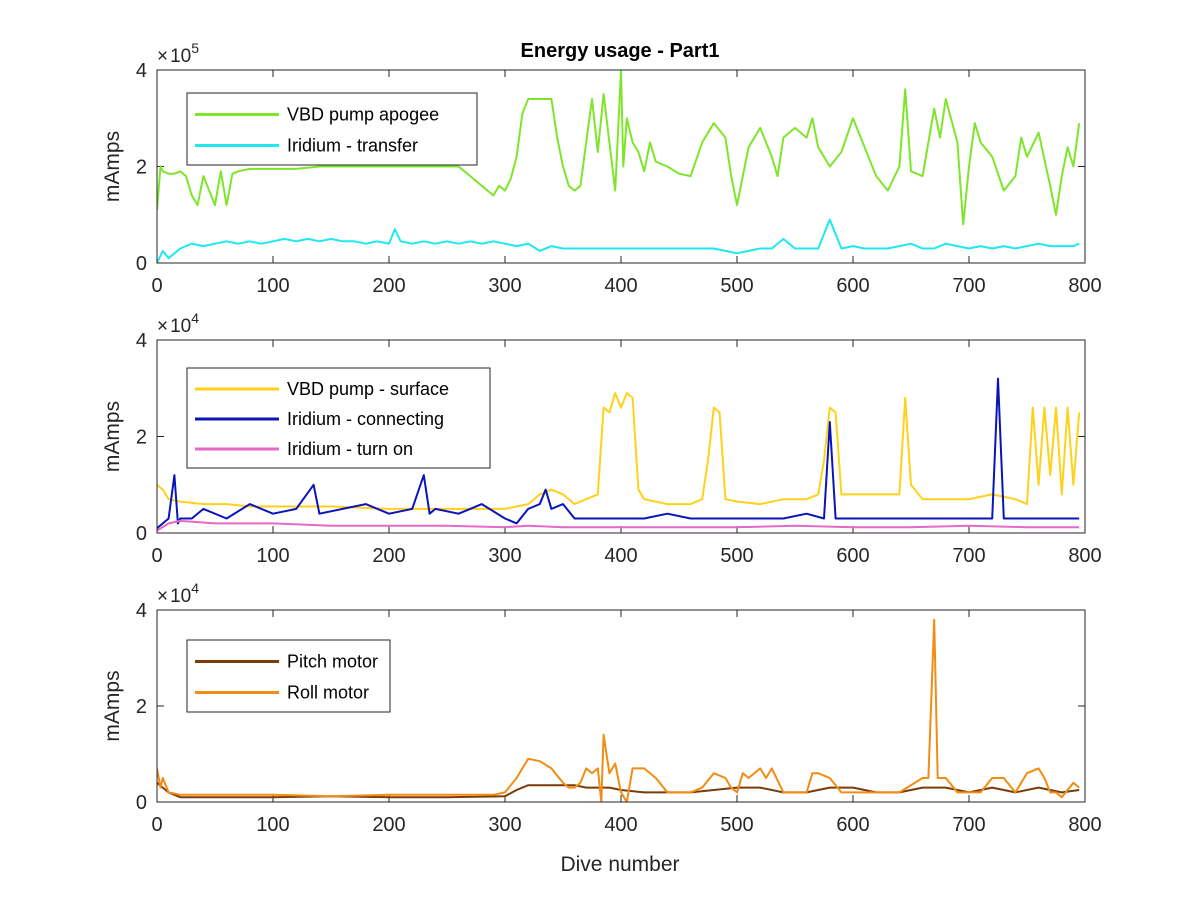 Image resolution: width=1200 pixels, height=905 pixels. Describe the element at coordinates (363, 115) in the screenshot. I see `legend-label: VBD pump apogee` at that location.